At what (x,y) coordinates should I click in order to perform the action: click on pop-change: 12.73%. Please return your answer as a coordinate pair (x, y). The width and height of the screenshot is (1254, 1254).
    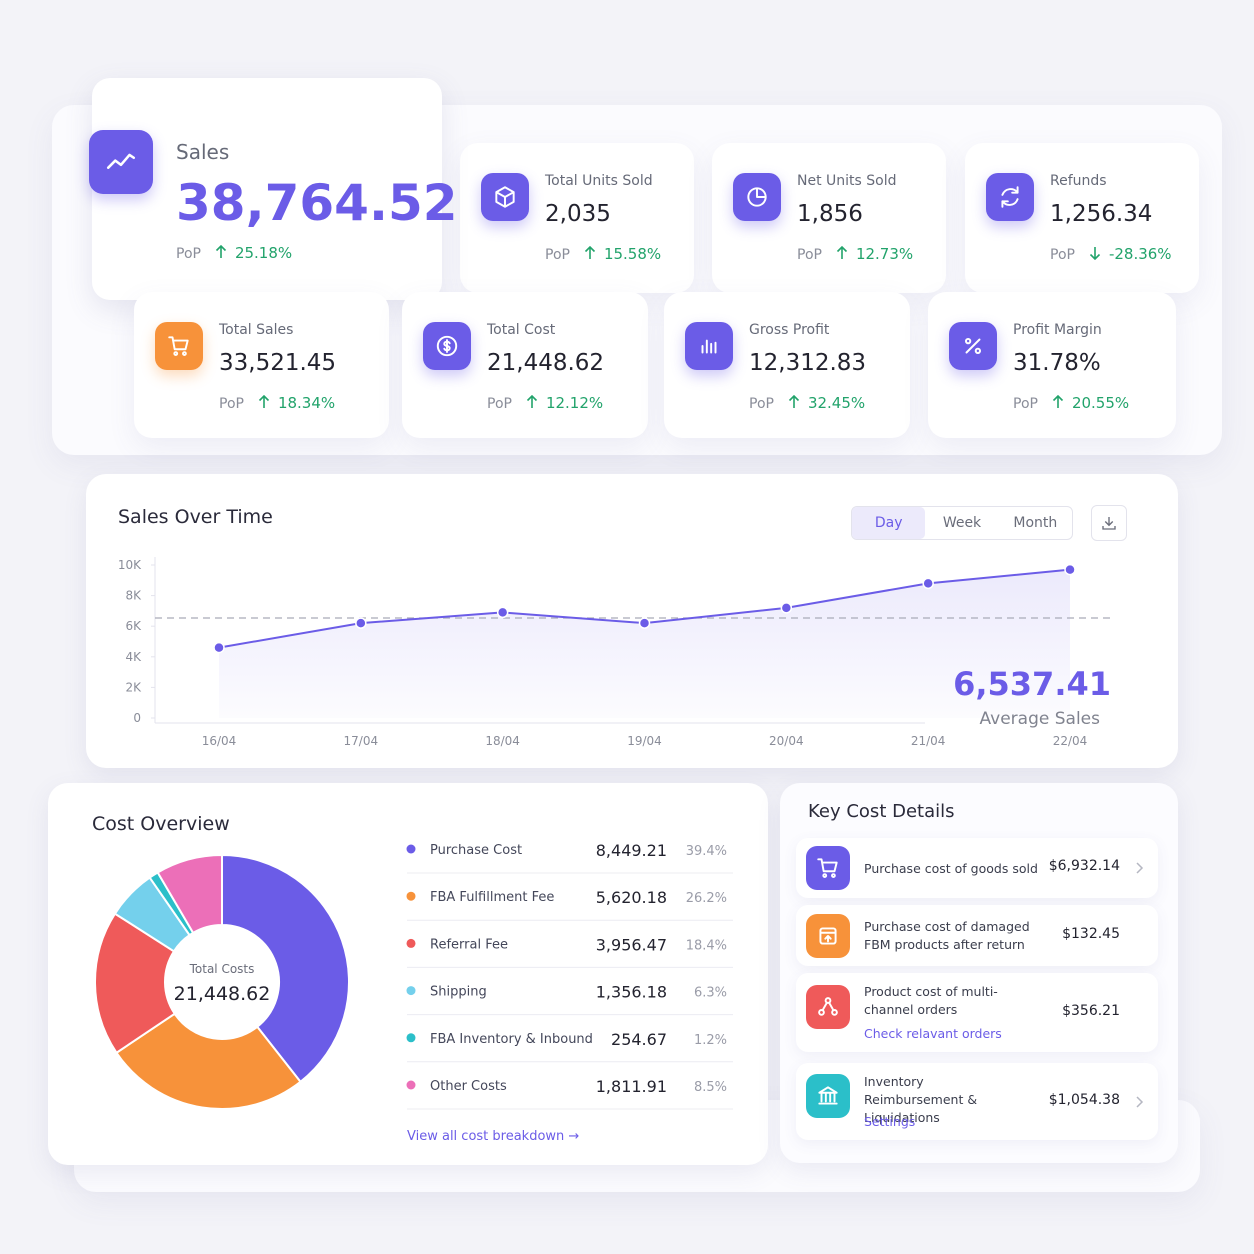
    Looking at the image, I should click on (884, 254).